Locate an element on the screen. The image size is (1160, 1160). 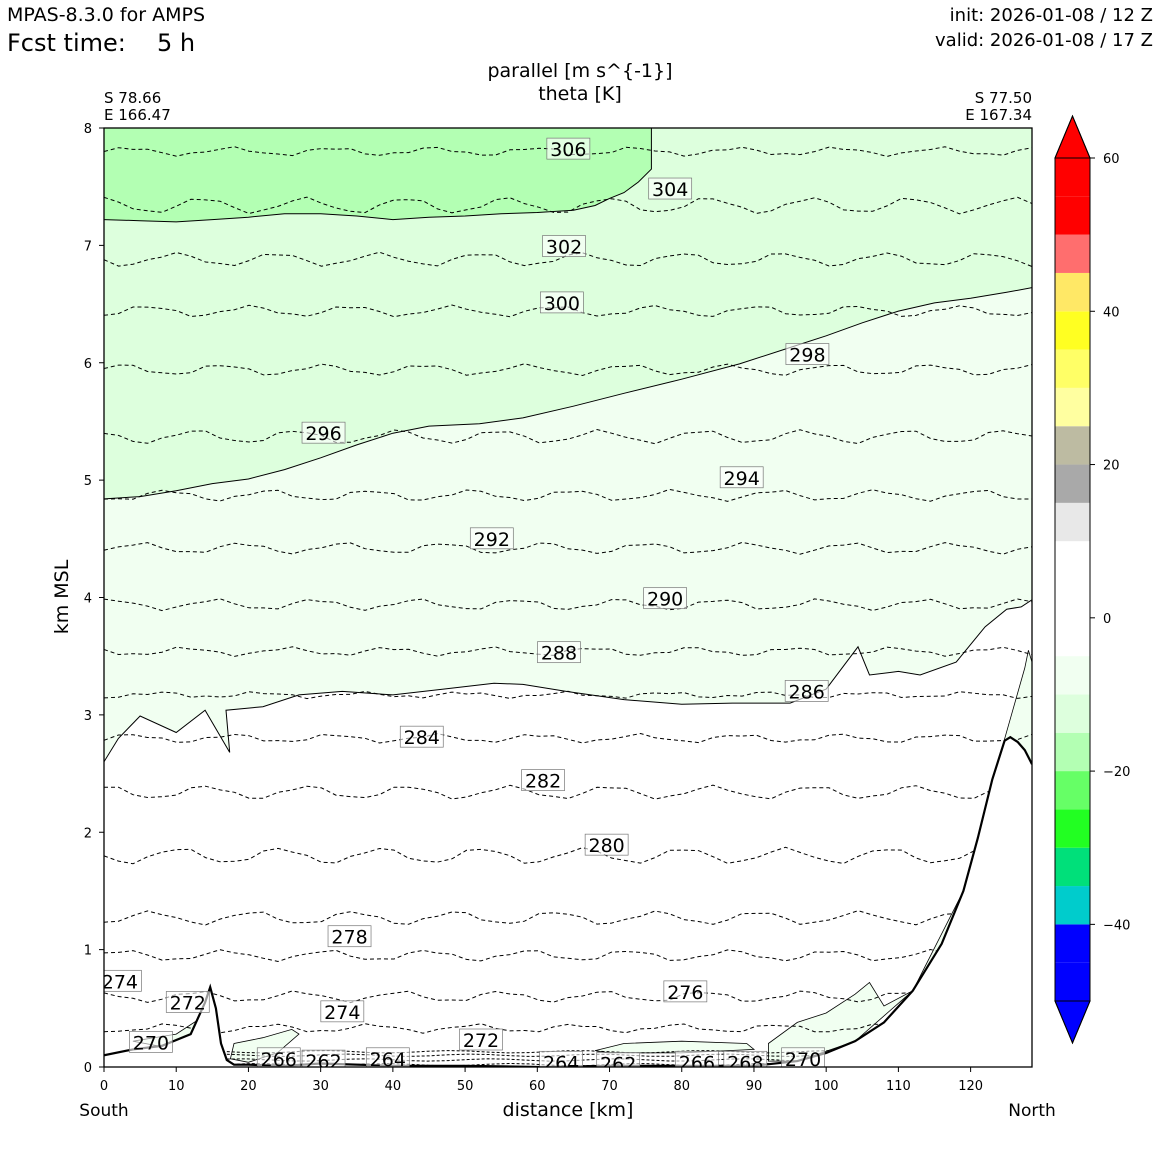
theta-contour-label: 302 is located at coordinates (564, 247).